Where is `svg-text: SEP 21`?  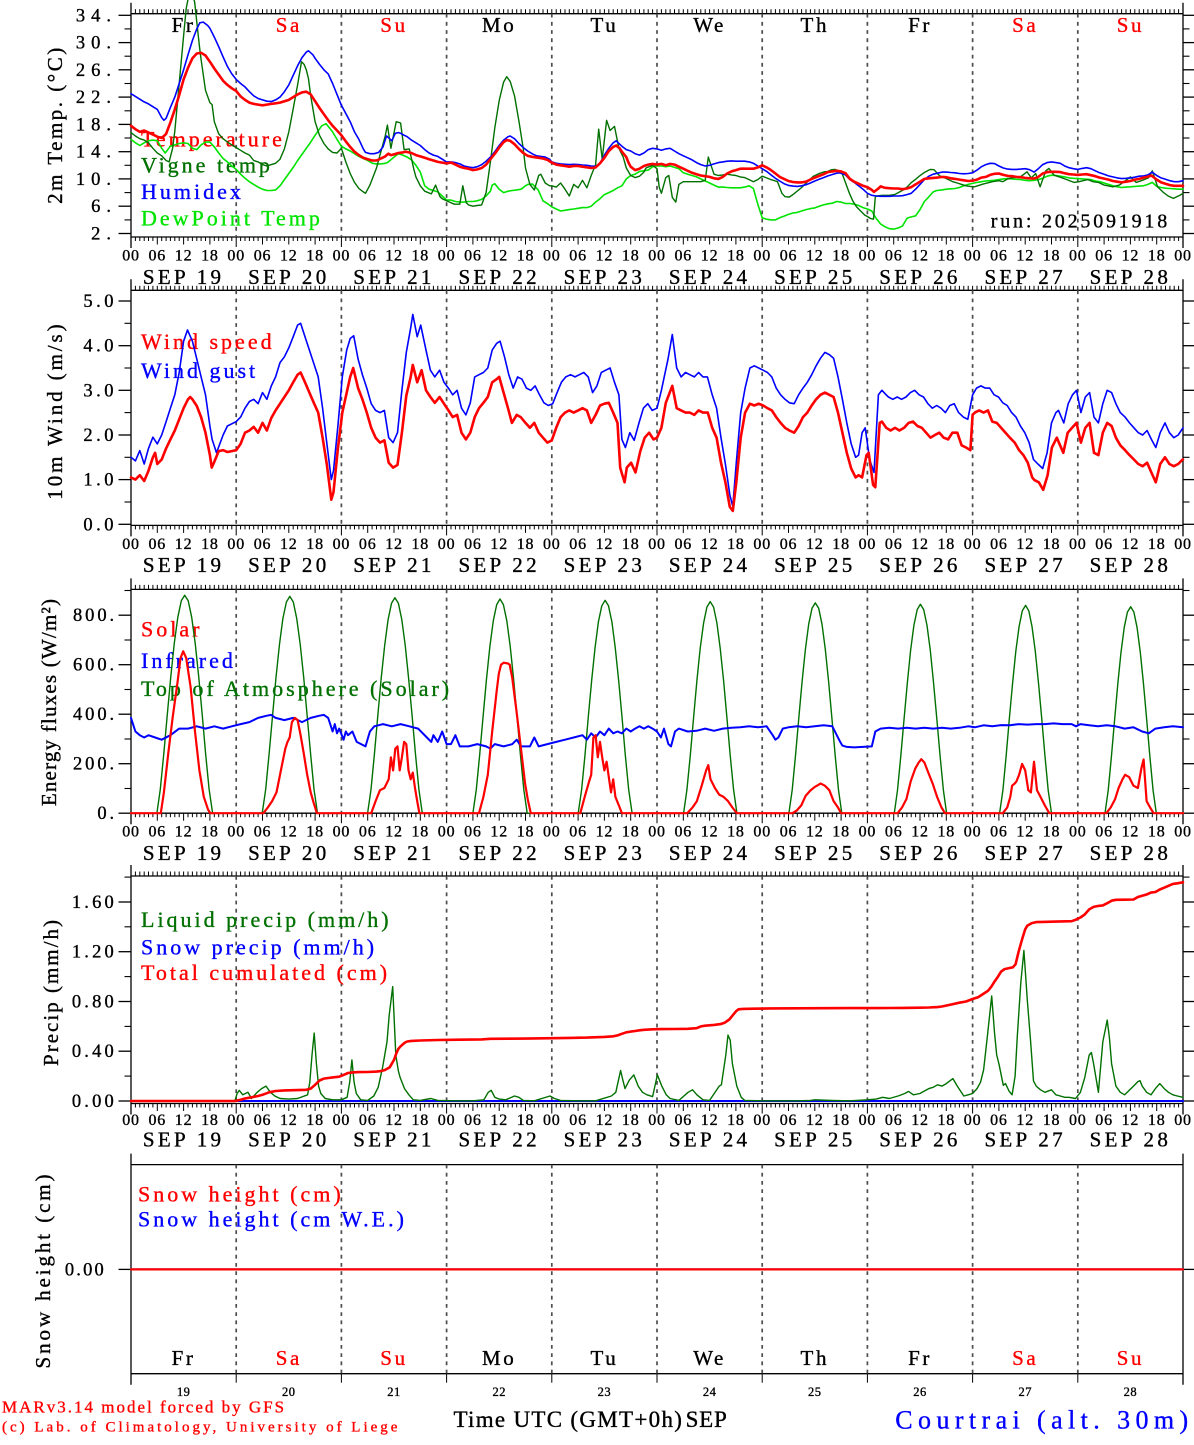 svg-text: SEP 21 is located at coordinates (393, 1140).